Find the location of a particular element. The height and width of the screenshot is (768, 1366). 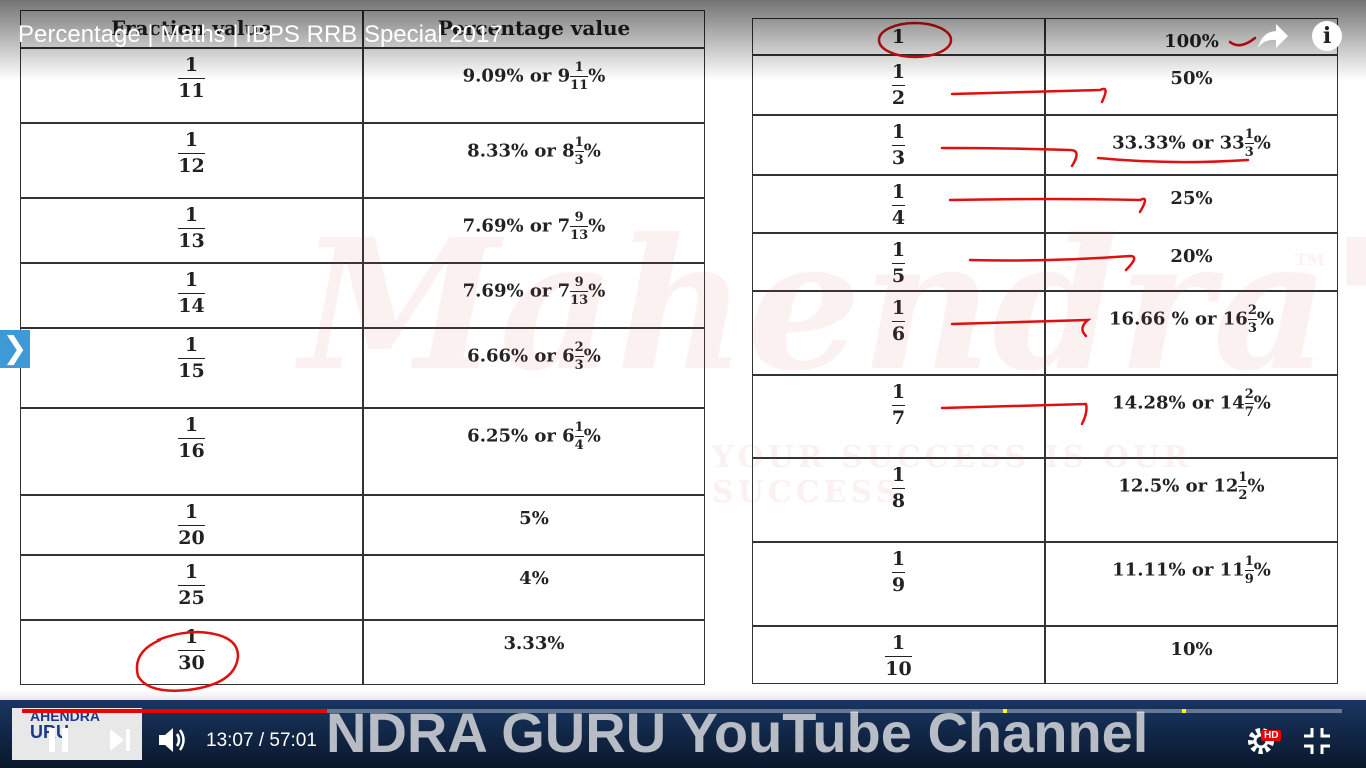

denominator: 9 is located at coordinates (898, 584).